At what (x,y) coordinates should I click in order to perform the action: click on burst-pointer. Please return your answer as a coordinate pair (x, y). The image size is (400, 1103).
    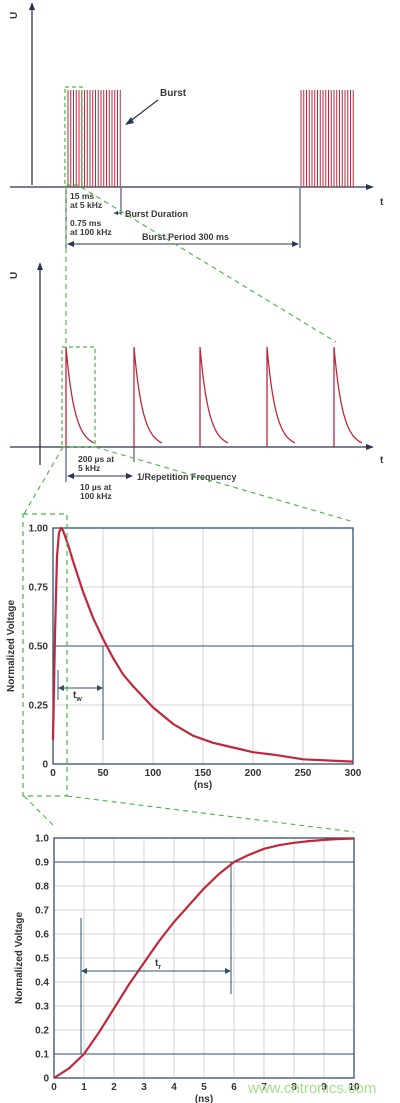
    Looking at the image, I should click on (143, 111).